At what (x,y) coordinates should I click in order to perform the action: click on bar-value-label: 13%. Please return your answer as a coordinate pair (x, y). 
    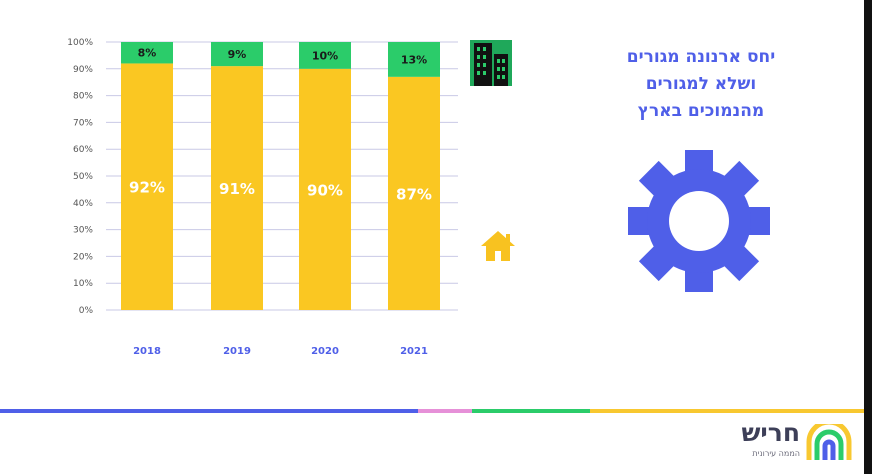
    Looking at the image, I should click on (414, 59).